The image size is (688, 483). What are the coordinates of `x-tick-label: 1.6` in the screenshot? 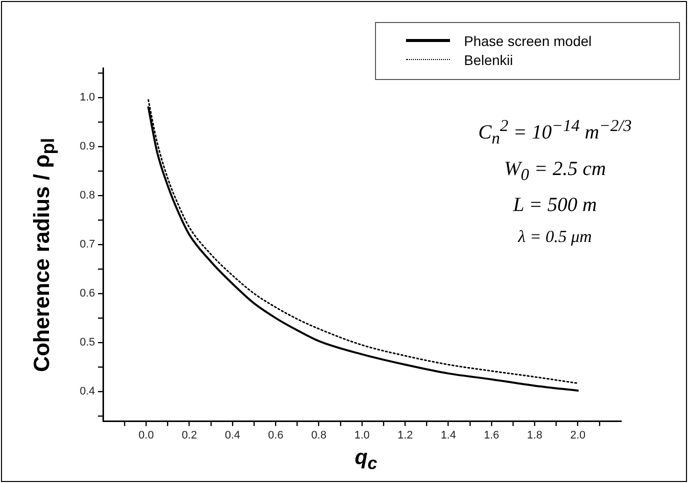 It's located at (492, 436).